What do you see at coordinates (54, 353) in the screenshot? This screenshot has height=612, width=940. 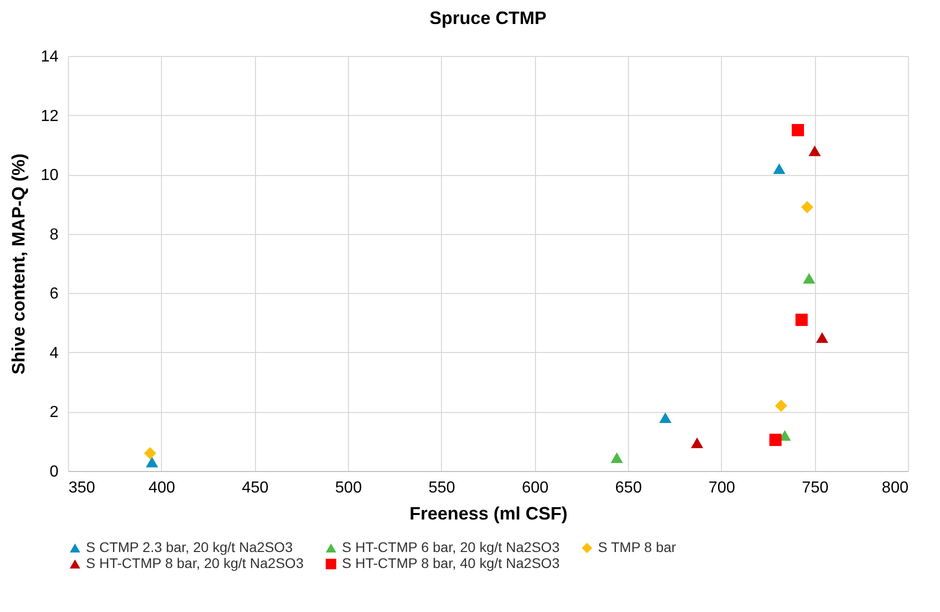 I see `y-tick-label: 4` at bounding box center [54, 353].